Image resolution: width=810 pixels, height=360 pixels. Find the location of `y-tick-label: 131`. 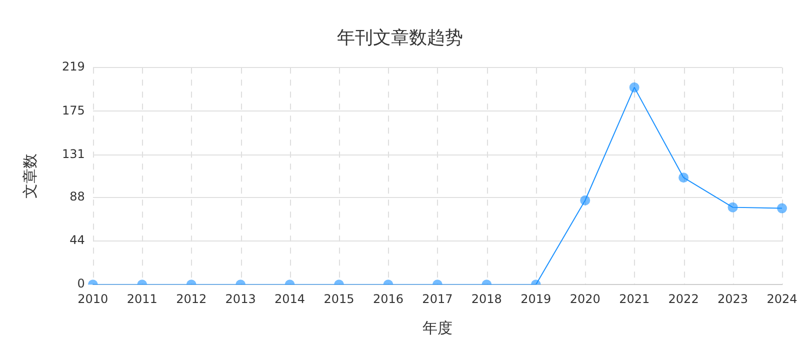

y-tick-label: 131 is located at coordinates (73, 153).